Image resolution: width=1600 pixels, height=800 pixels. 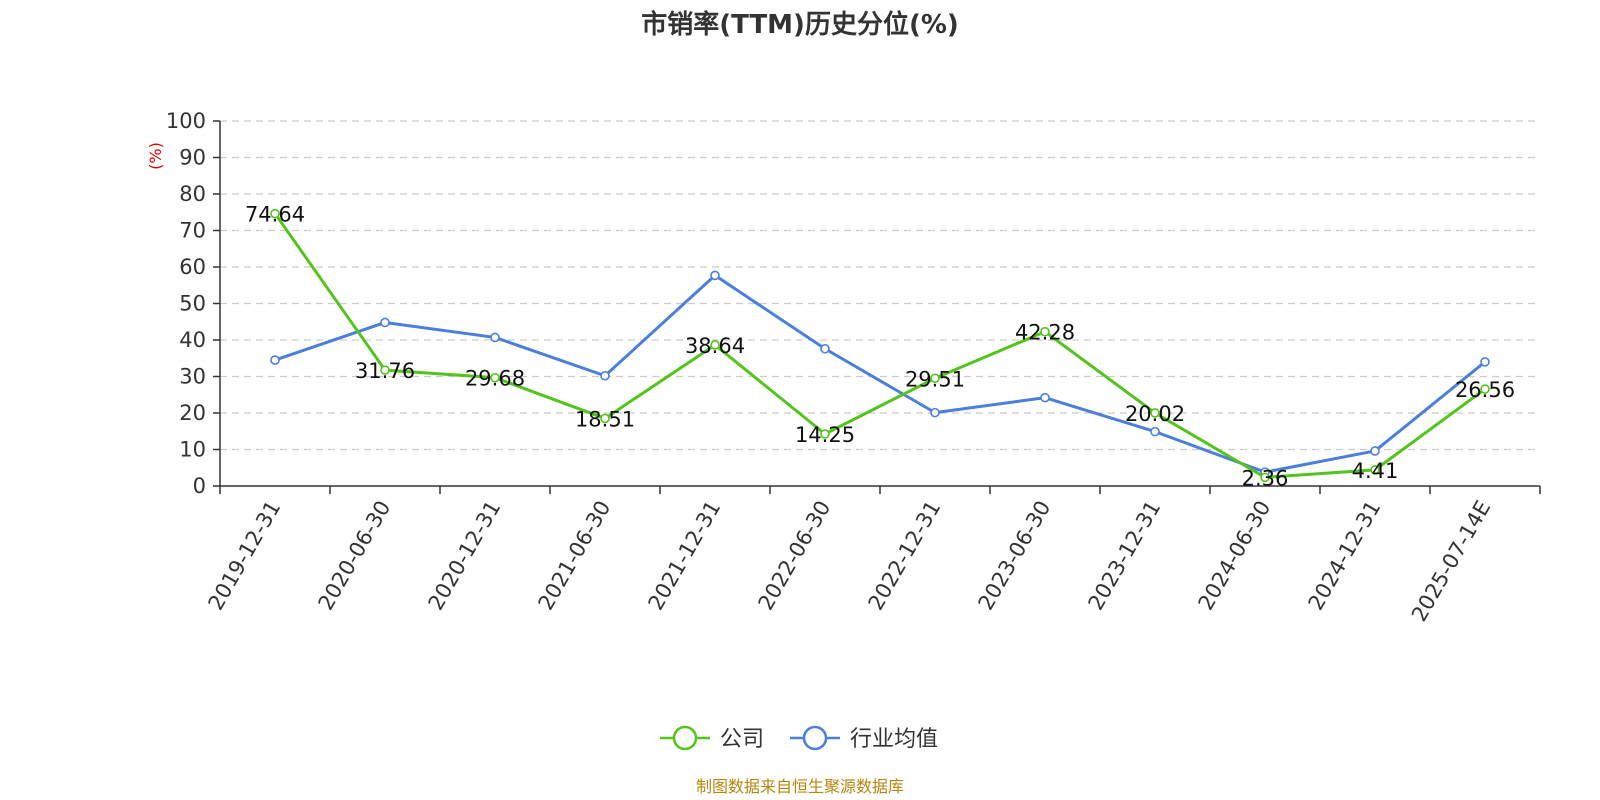 I want to click on y-tick-label: 20, so click(x=192, y=413).